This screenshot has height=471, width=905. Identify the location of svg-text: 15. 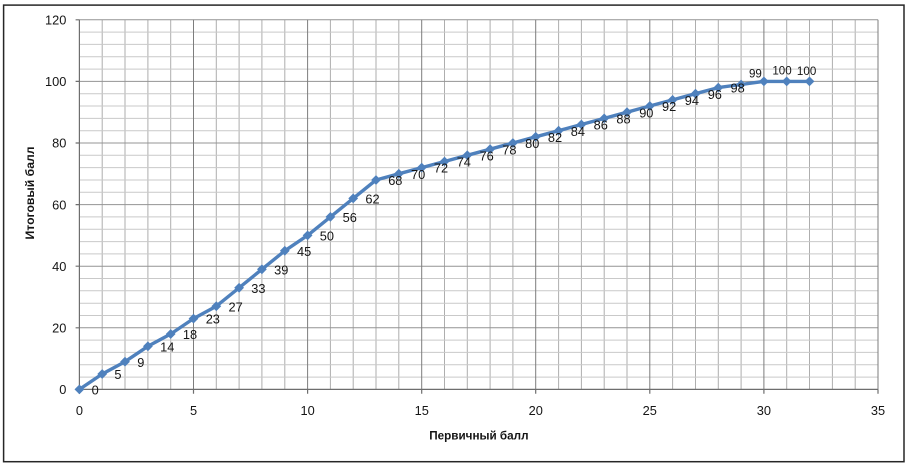
(422, 410).